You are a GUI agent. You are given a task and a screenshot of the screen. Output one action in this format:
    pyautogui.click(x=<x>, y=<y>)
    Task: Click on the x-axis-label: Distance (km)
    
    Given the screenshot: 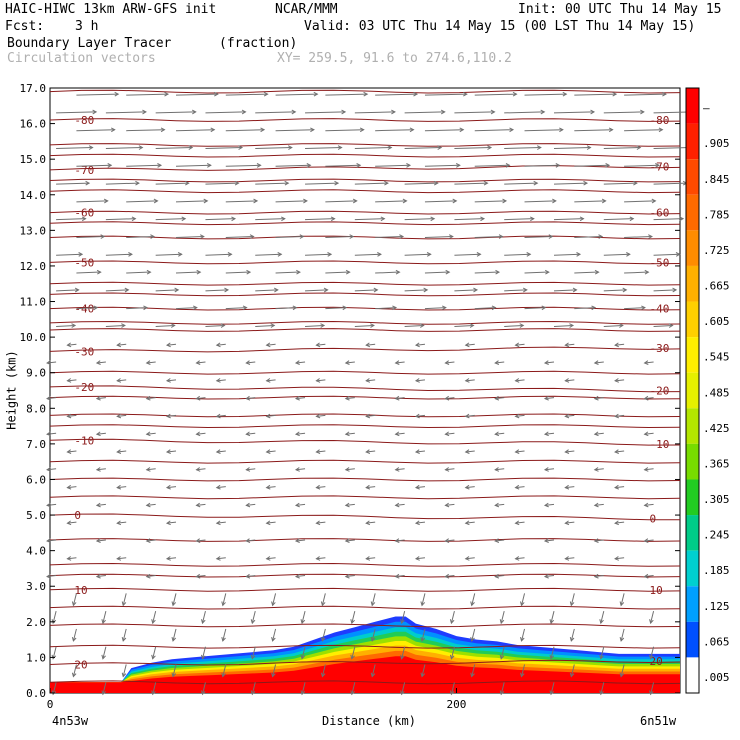 What is the action you would take?
    pyautogui.click(x=369, y=721)
    